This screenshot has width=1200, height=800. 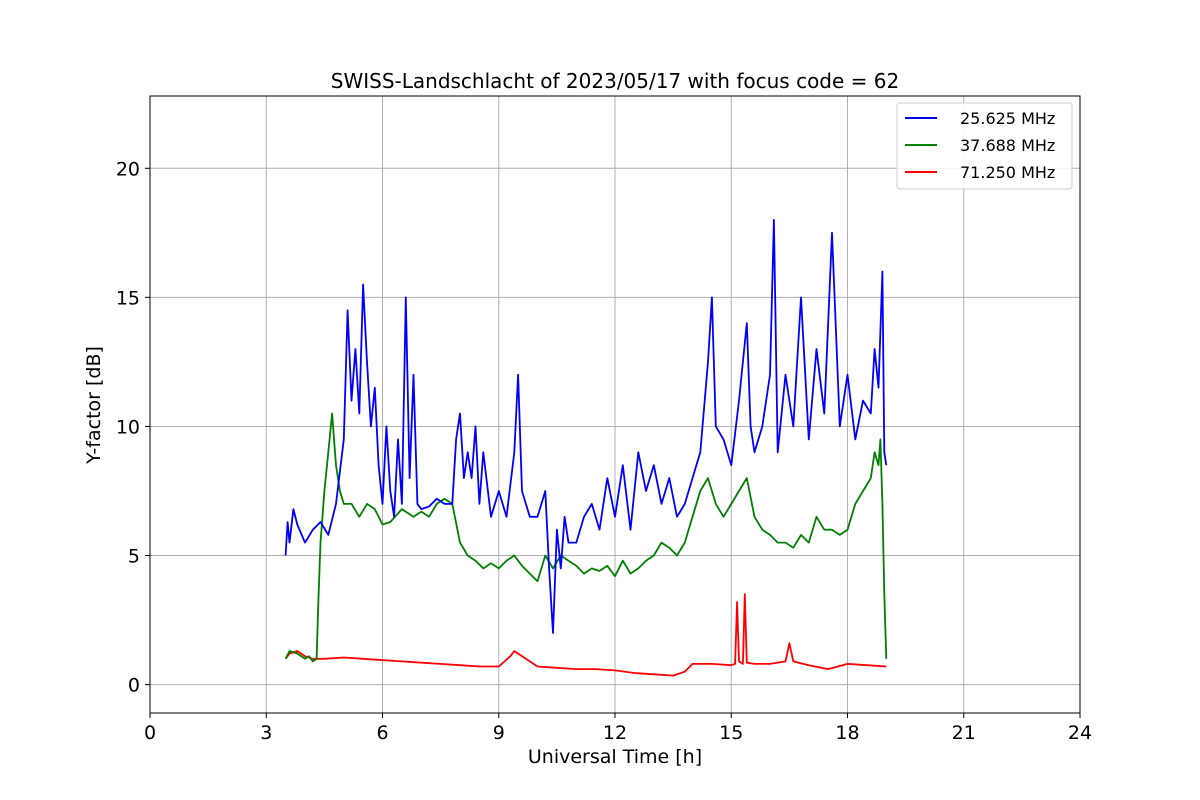 I want to click on y-tick-label: 15, so click(x=128, y=298).